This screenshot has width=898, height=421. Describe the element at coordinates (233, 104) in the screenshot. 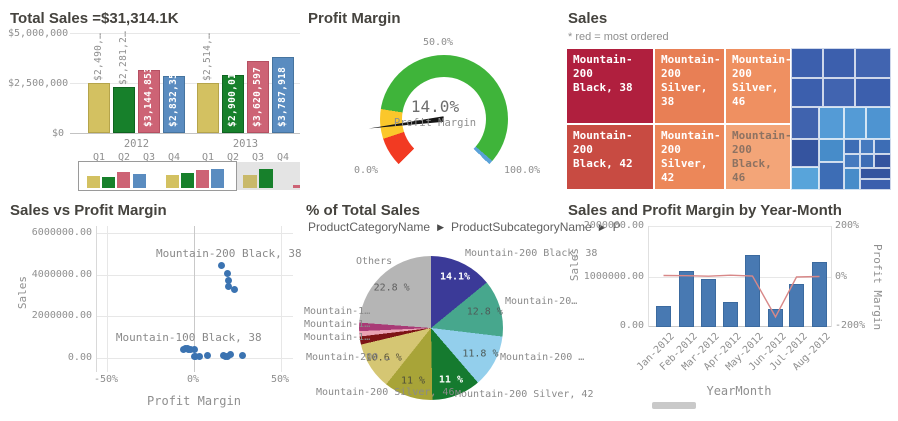

I see `bar-2013-Q2` at that location.